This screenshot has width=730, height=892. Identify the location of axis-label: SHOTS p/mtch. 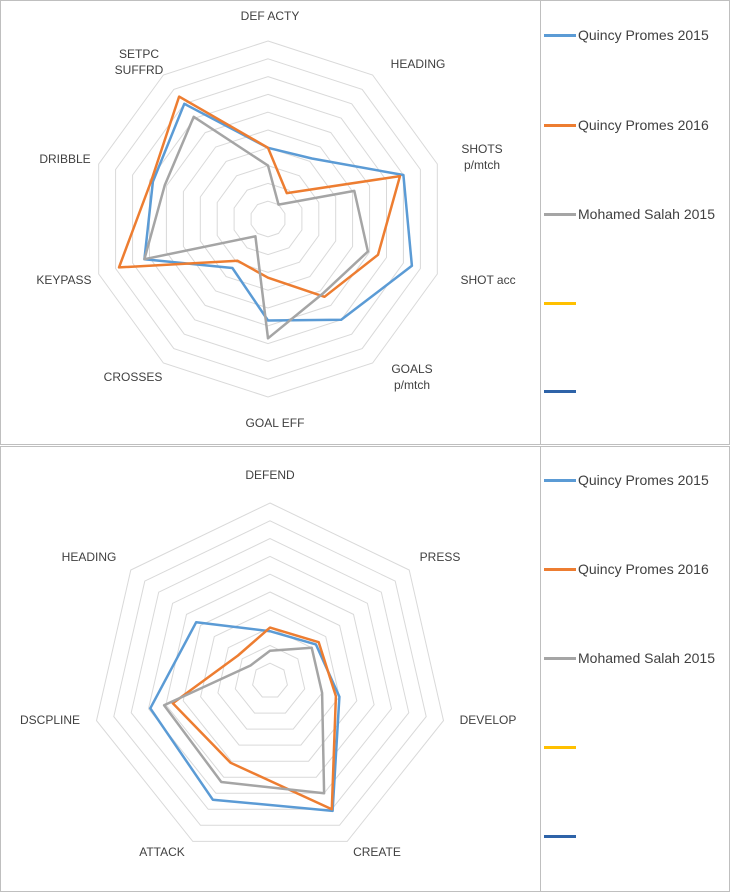
(481, 157).